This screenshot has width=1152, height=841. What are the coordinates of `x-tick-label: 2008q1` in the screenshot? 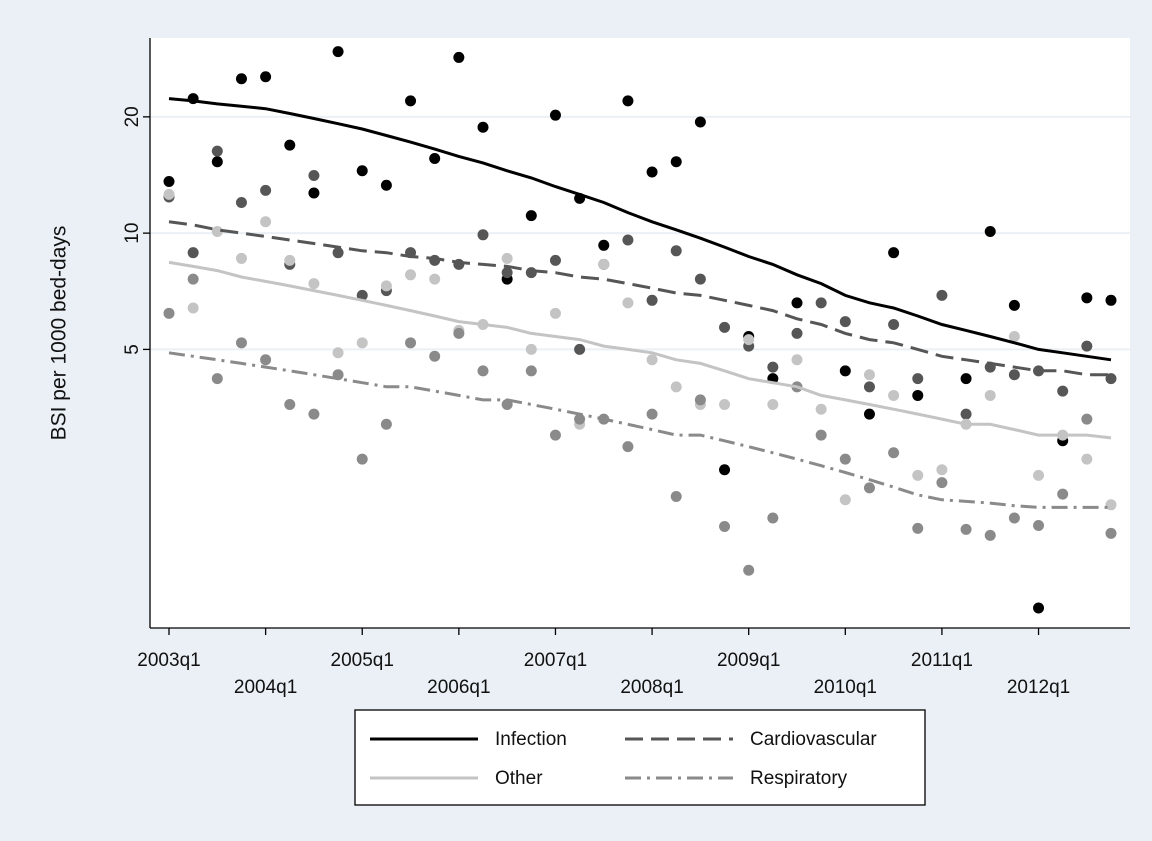 It's located at (651, 687).